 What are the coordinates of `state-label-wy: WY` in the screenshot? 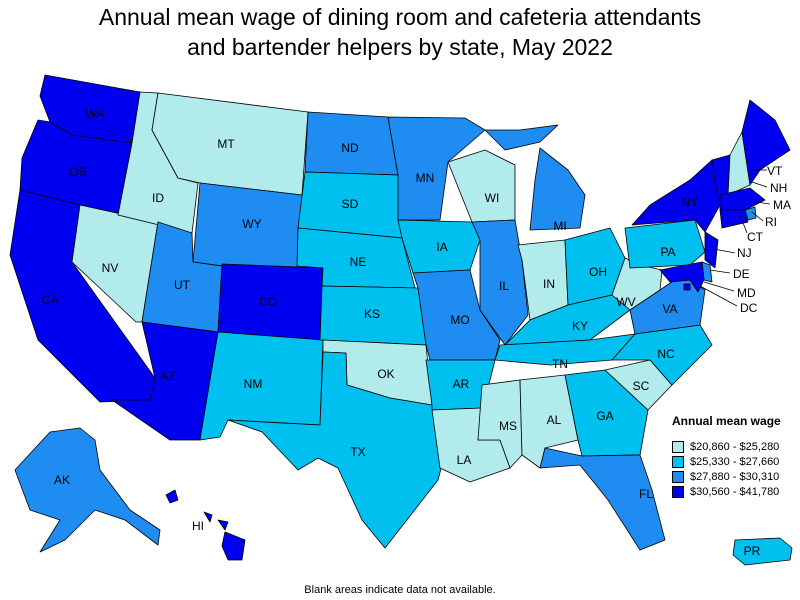 It's located at (251, 224).